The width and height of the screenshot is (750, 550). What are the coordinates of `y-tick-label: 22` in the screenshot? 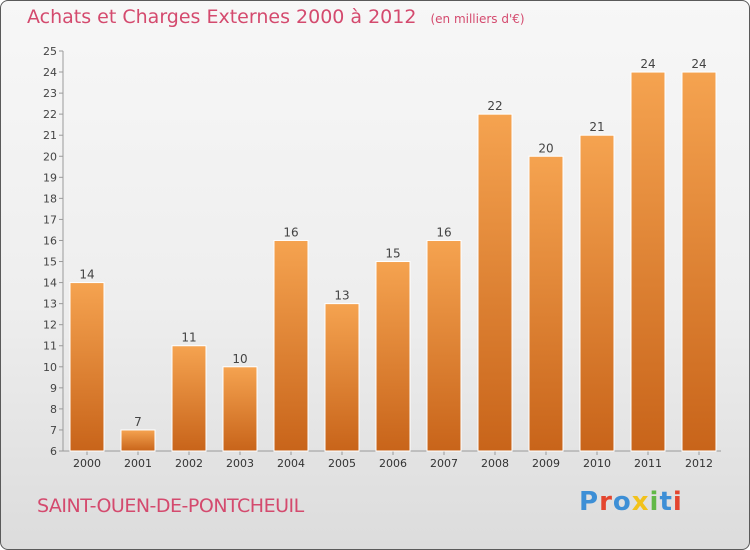 It's located at (50, 114).